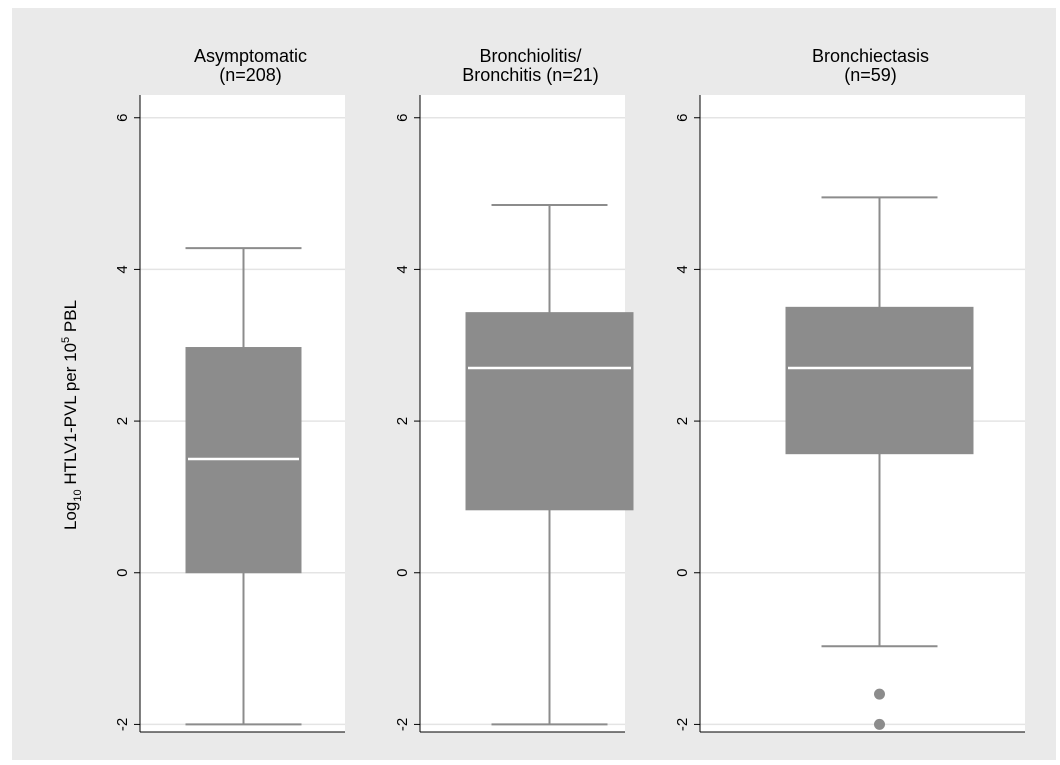 Image resolution: width=1060 pixels, height=765 pixels. I want to click on y-axis-label-part-4: PBL, so click(70, 318).